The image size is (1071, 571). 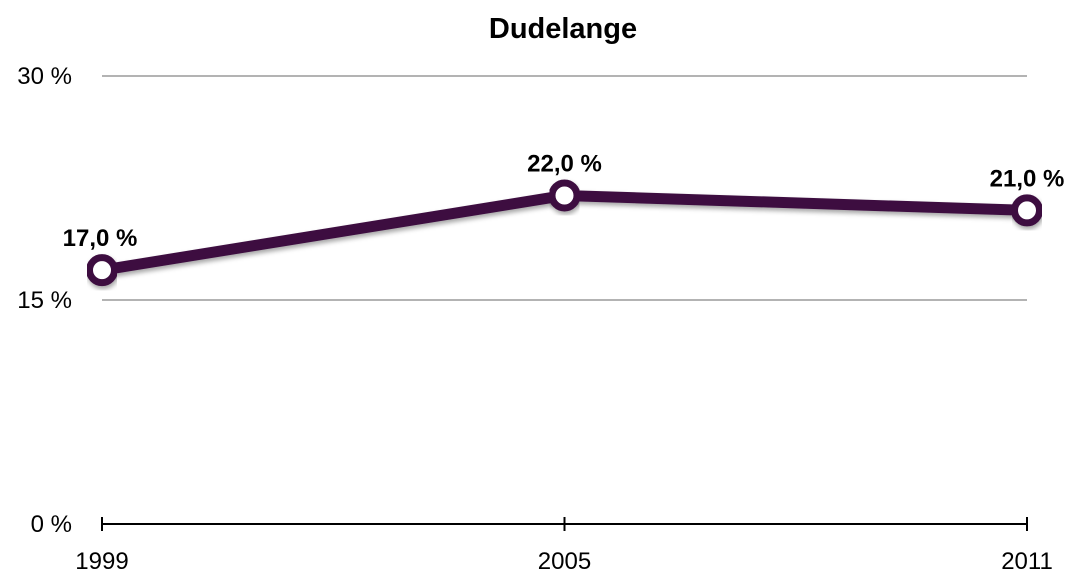 What do you see at coordinates (1027, 178) in the screenshot?
I see `data-label: 21,0 %` at bounding box center [1027, 178].